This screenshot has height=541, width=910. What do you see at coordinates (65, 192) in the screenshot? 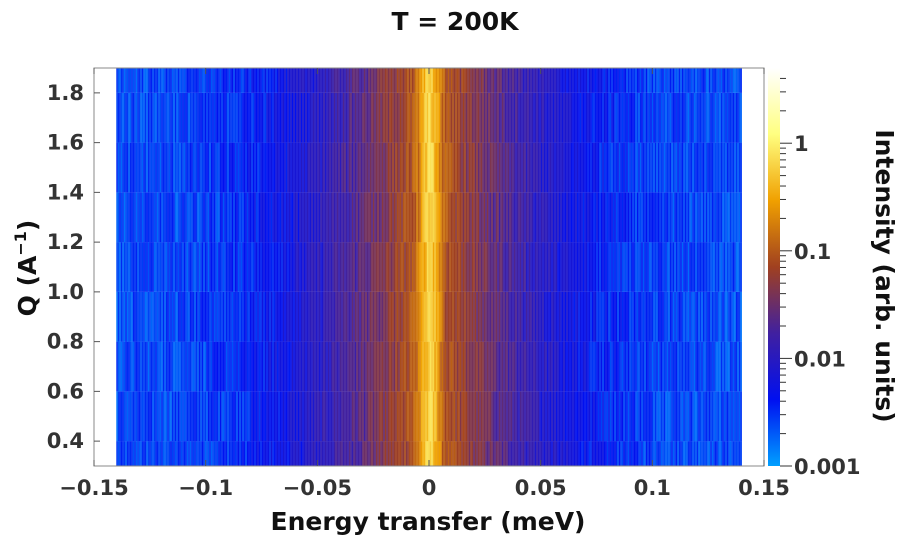
I see `y-tick-label: 1.4` at bounding box center [65, 192].